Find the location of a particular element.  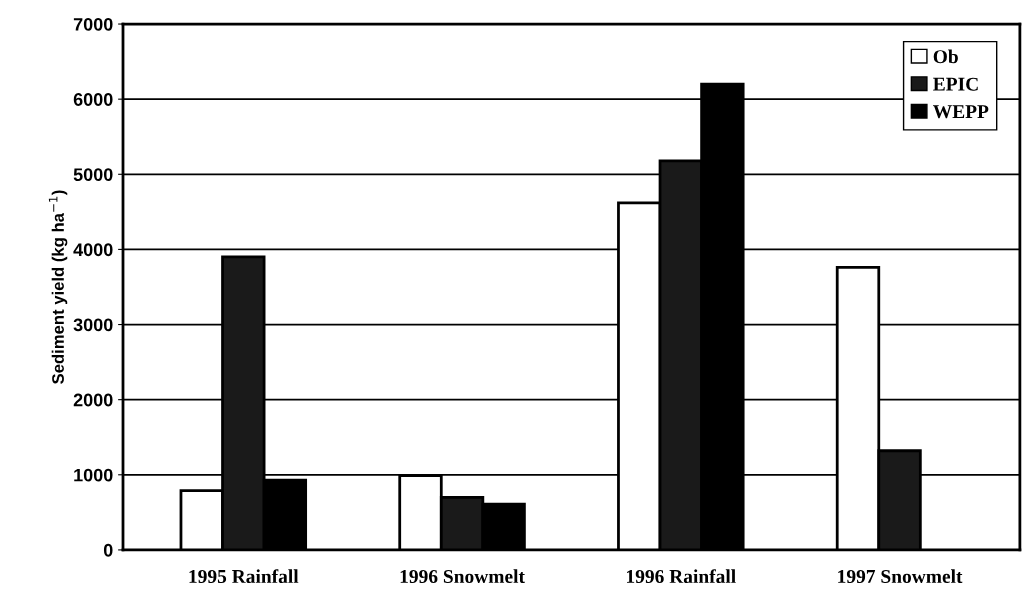

y-tick-label: 4000 is located at coordinates (93, 250).